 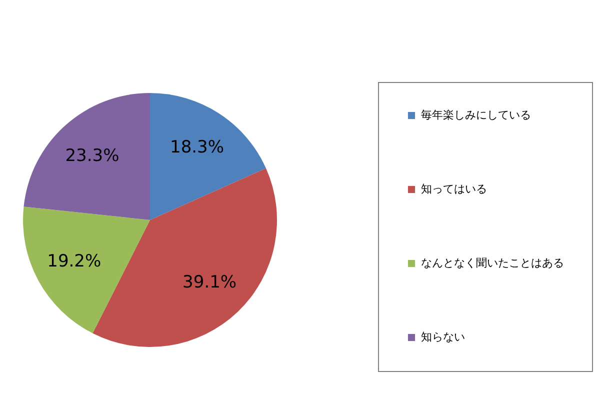 What do you see at coordinates (74, 261) in the screenshot?
I see `data-label: 19.2%` at bounding box center [74, 261].